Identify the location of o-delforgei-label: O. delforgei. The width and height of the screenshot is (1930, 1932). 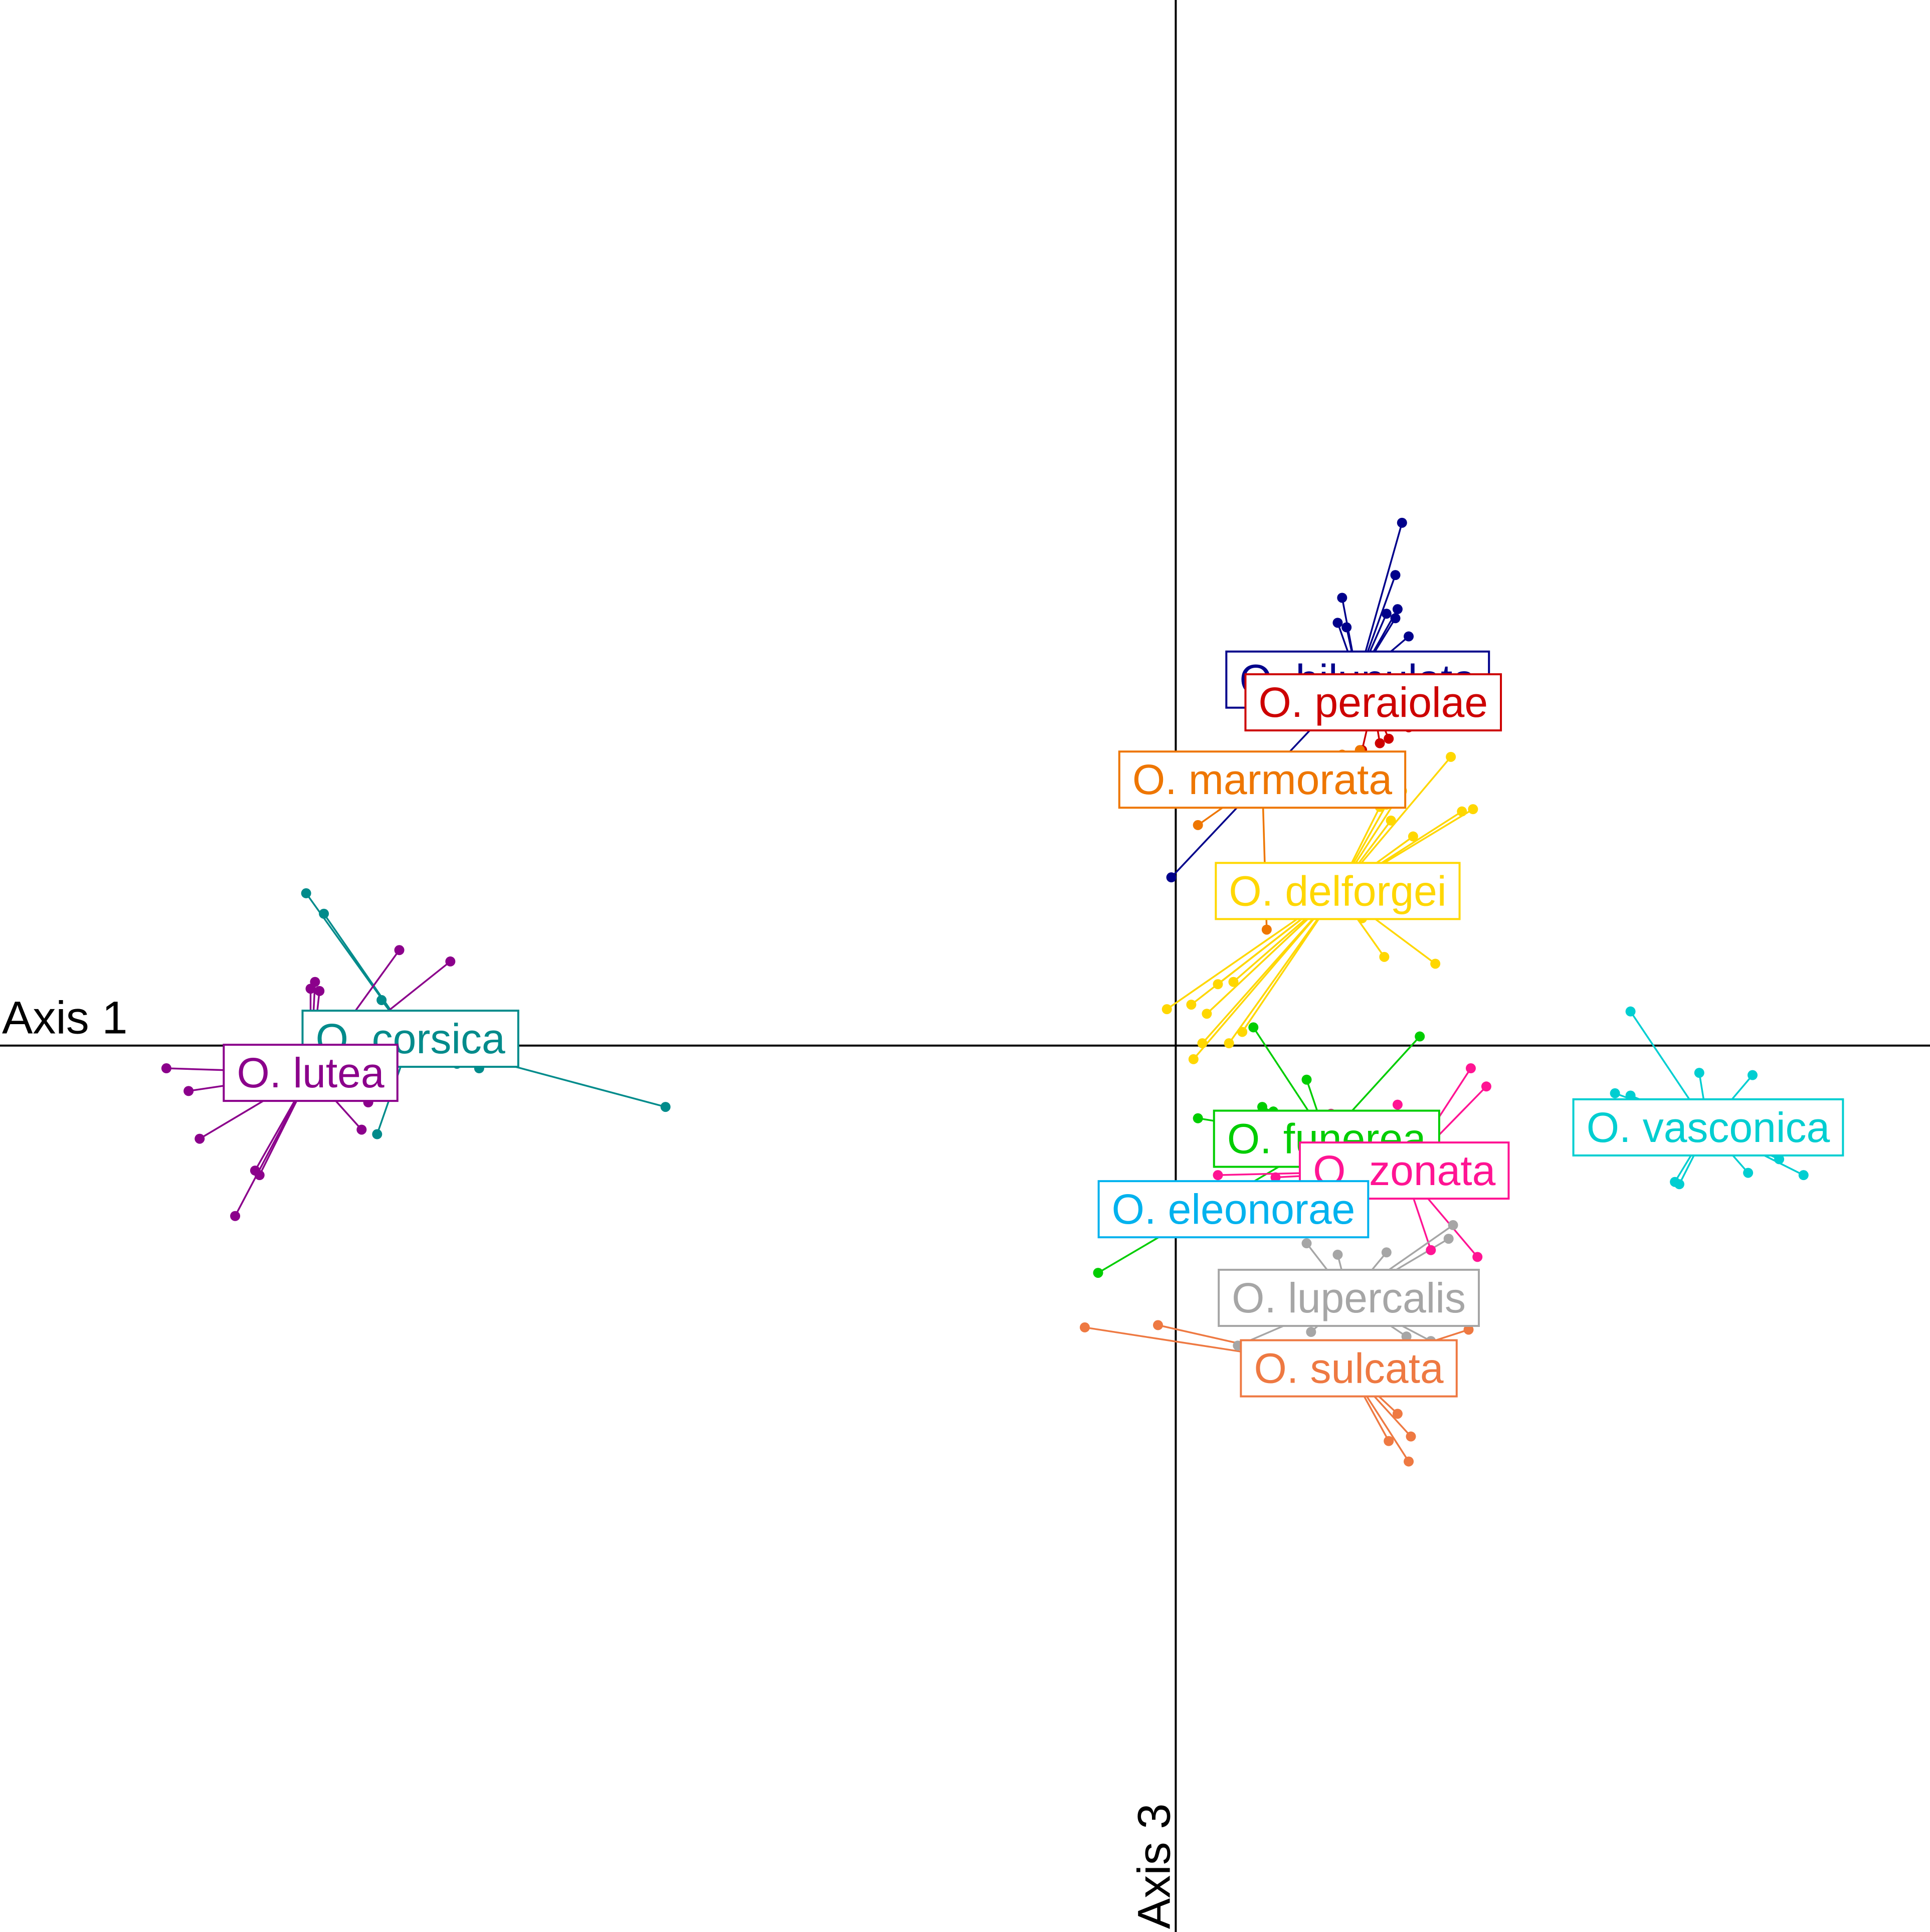
(1338, 891).